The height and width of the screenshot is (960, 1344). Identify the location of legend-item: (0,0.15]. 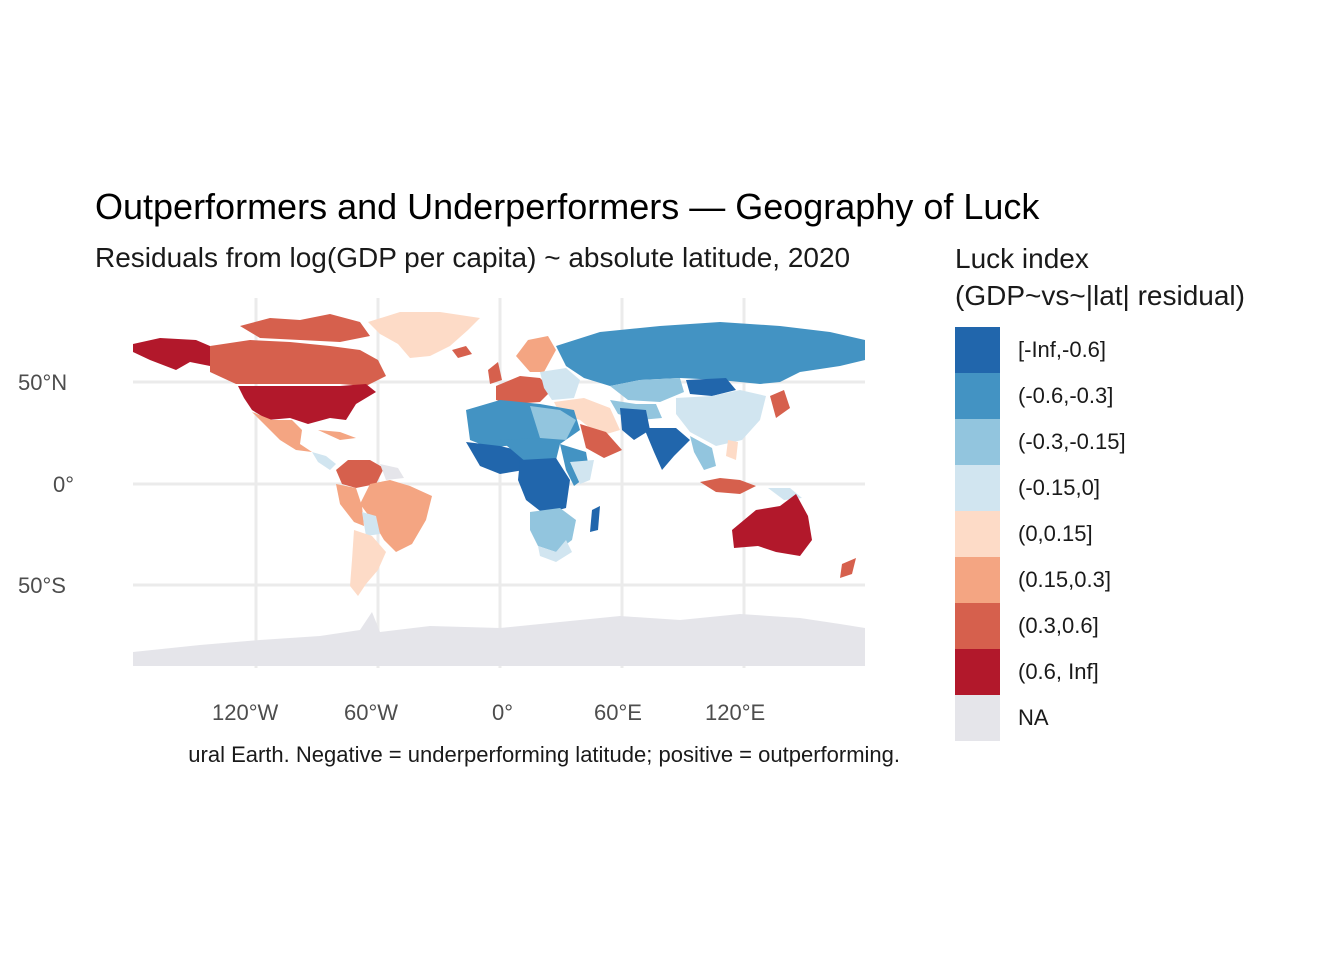
(1040, 534).